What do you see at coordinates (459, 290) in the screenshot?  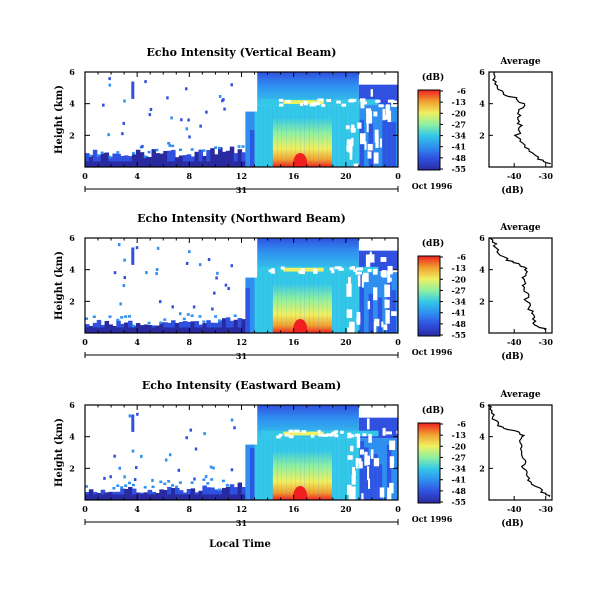 I see `colorbar-tick-label: -27` at bounding box center [459, 290].